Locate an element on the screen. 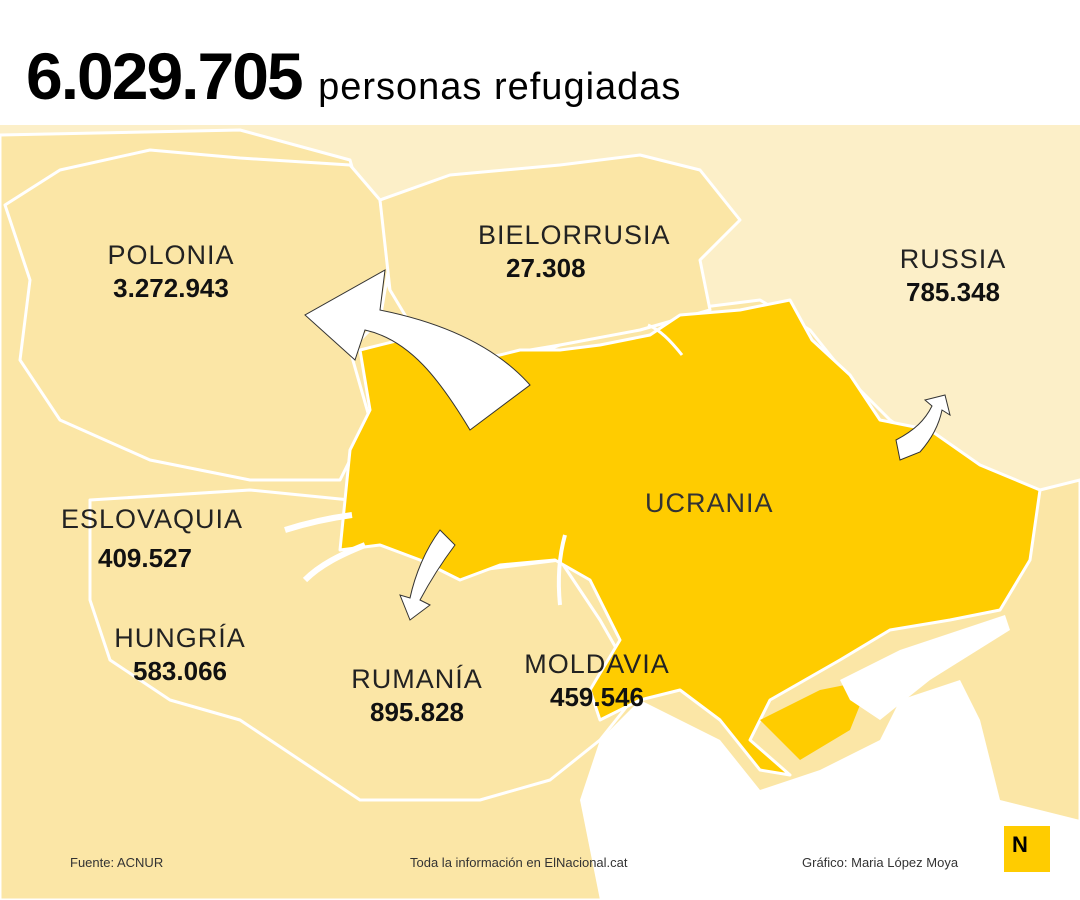  footer-source: Fuente: ACNUR is located at coordinates (117, 862).